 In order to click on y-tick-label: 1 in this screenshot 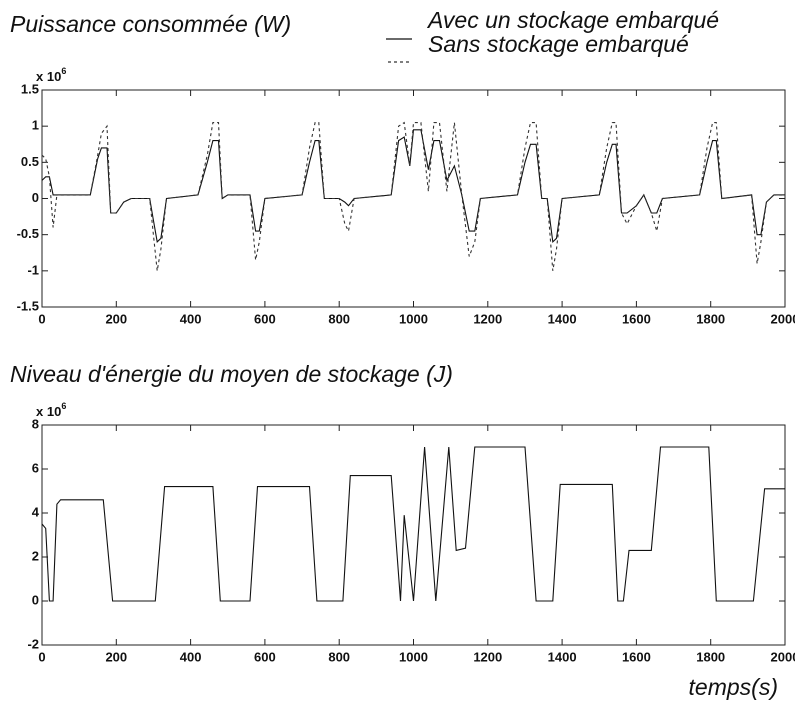, I will do `click(35, 125)`.